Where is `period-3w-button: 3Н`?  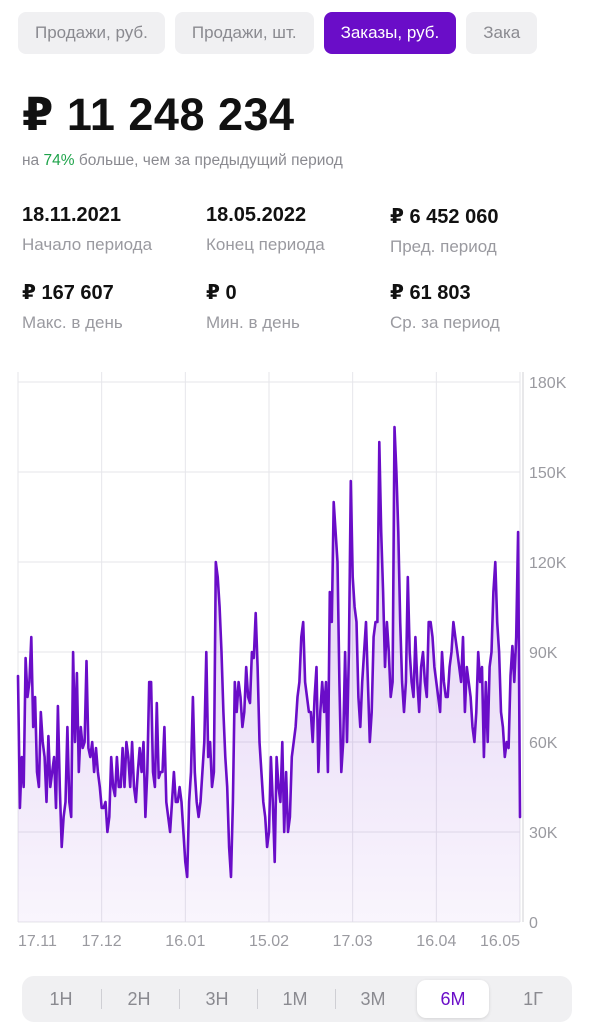 period-3w-button: 3Н is located at coordinates (217, 999).